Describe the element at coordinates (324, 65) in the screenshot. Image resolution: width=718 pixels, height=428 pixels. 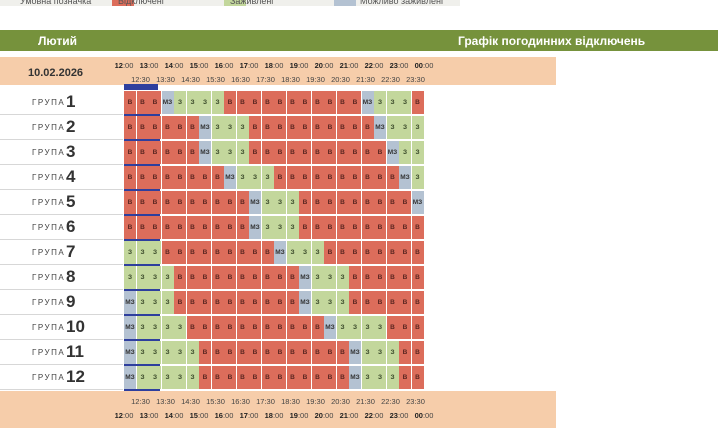
I see `time-tick: 20:00` at that location.